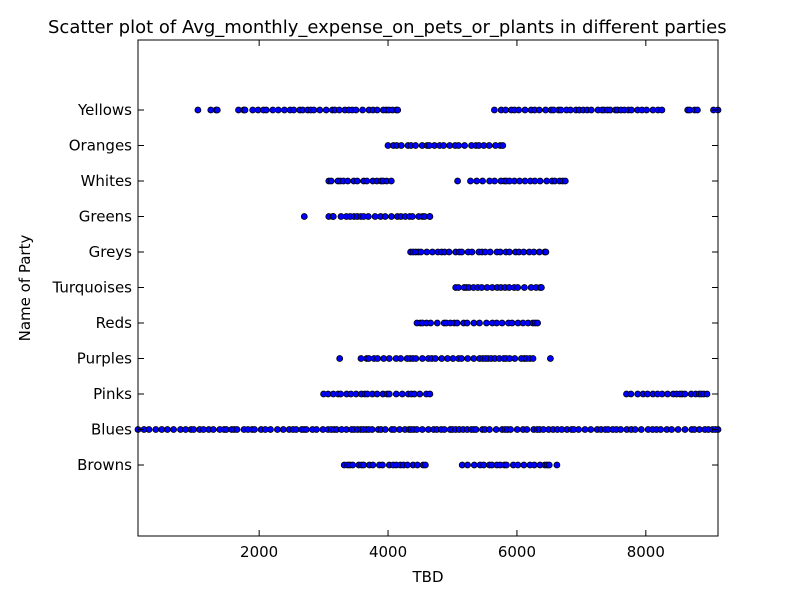 The height and width of the screenshot is (604, 800). Describe the element at coordinates (104, 110) in the screenshot. I see `y-tick-label-yellows: Yellows` at that location.